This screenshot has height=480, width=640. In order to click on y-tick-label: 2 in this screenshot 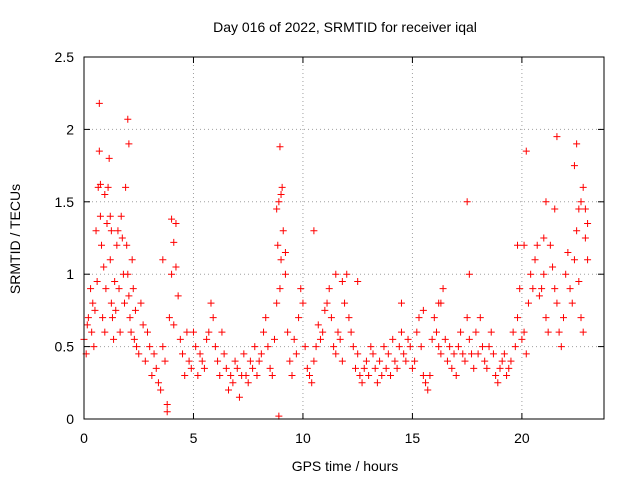, I will do `click(70, 129)`.